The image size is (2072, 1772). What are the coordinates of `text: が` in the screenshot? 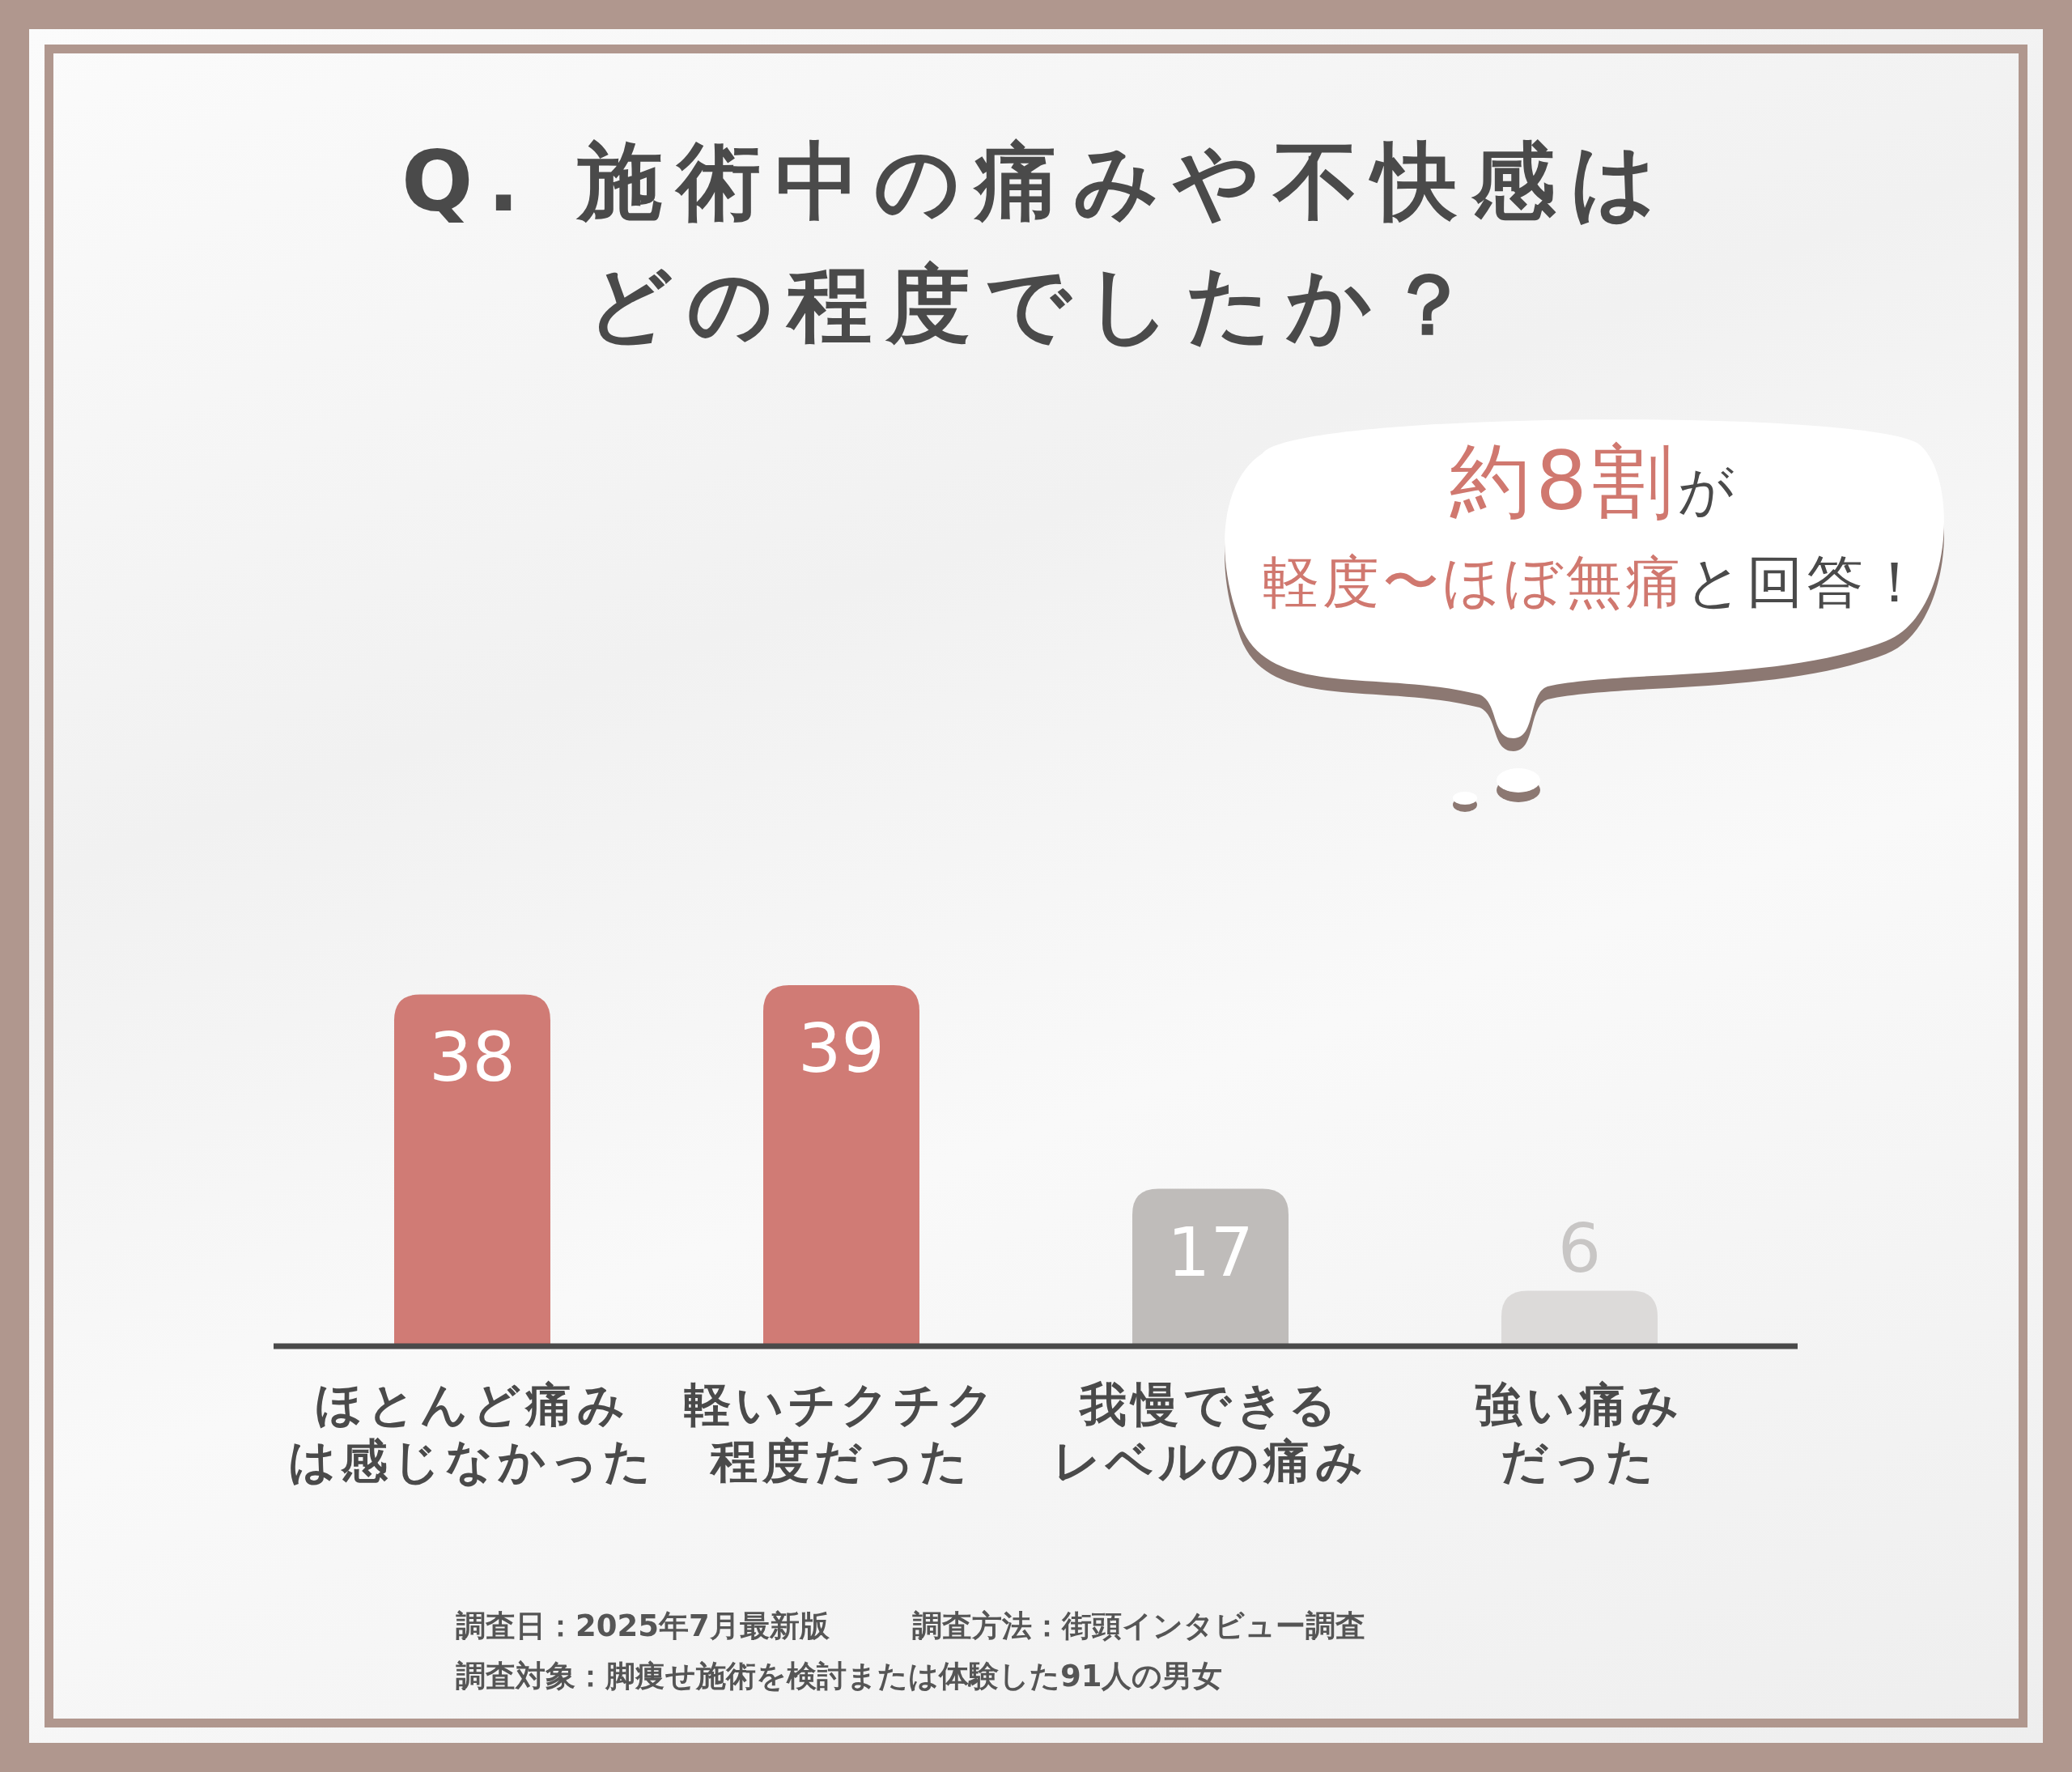 It's located at (1708, 490).